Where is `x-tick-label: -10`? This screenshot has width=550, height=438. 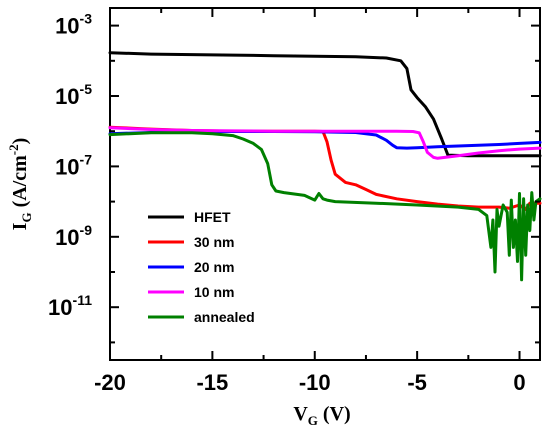
x-tick-label: -10 is located at coordinates (315, 382).